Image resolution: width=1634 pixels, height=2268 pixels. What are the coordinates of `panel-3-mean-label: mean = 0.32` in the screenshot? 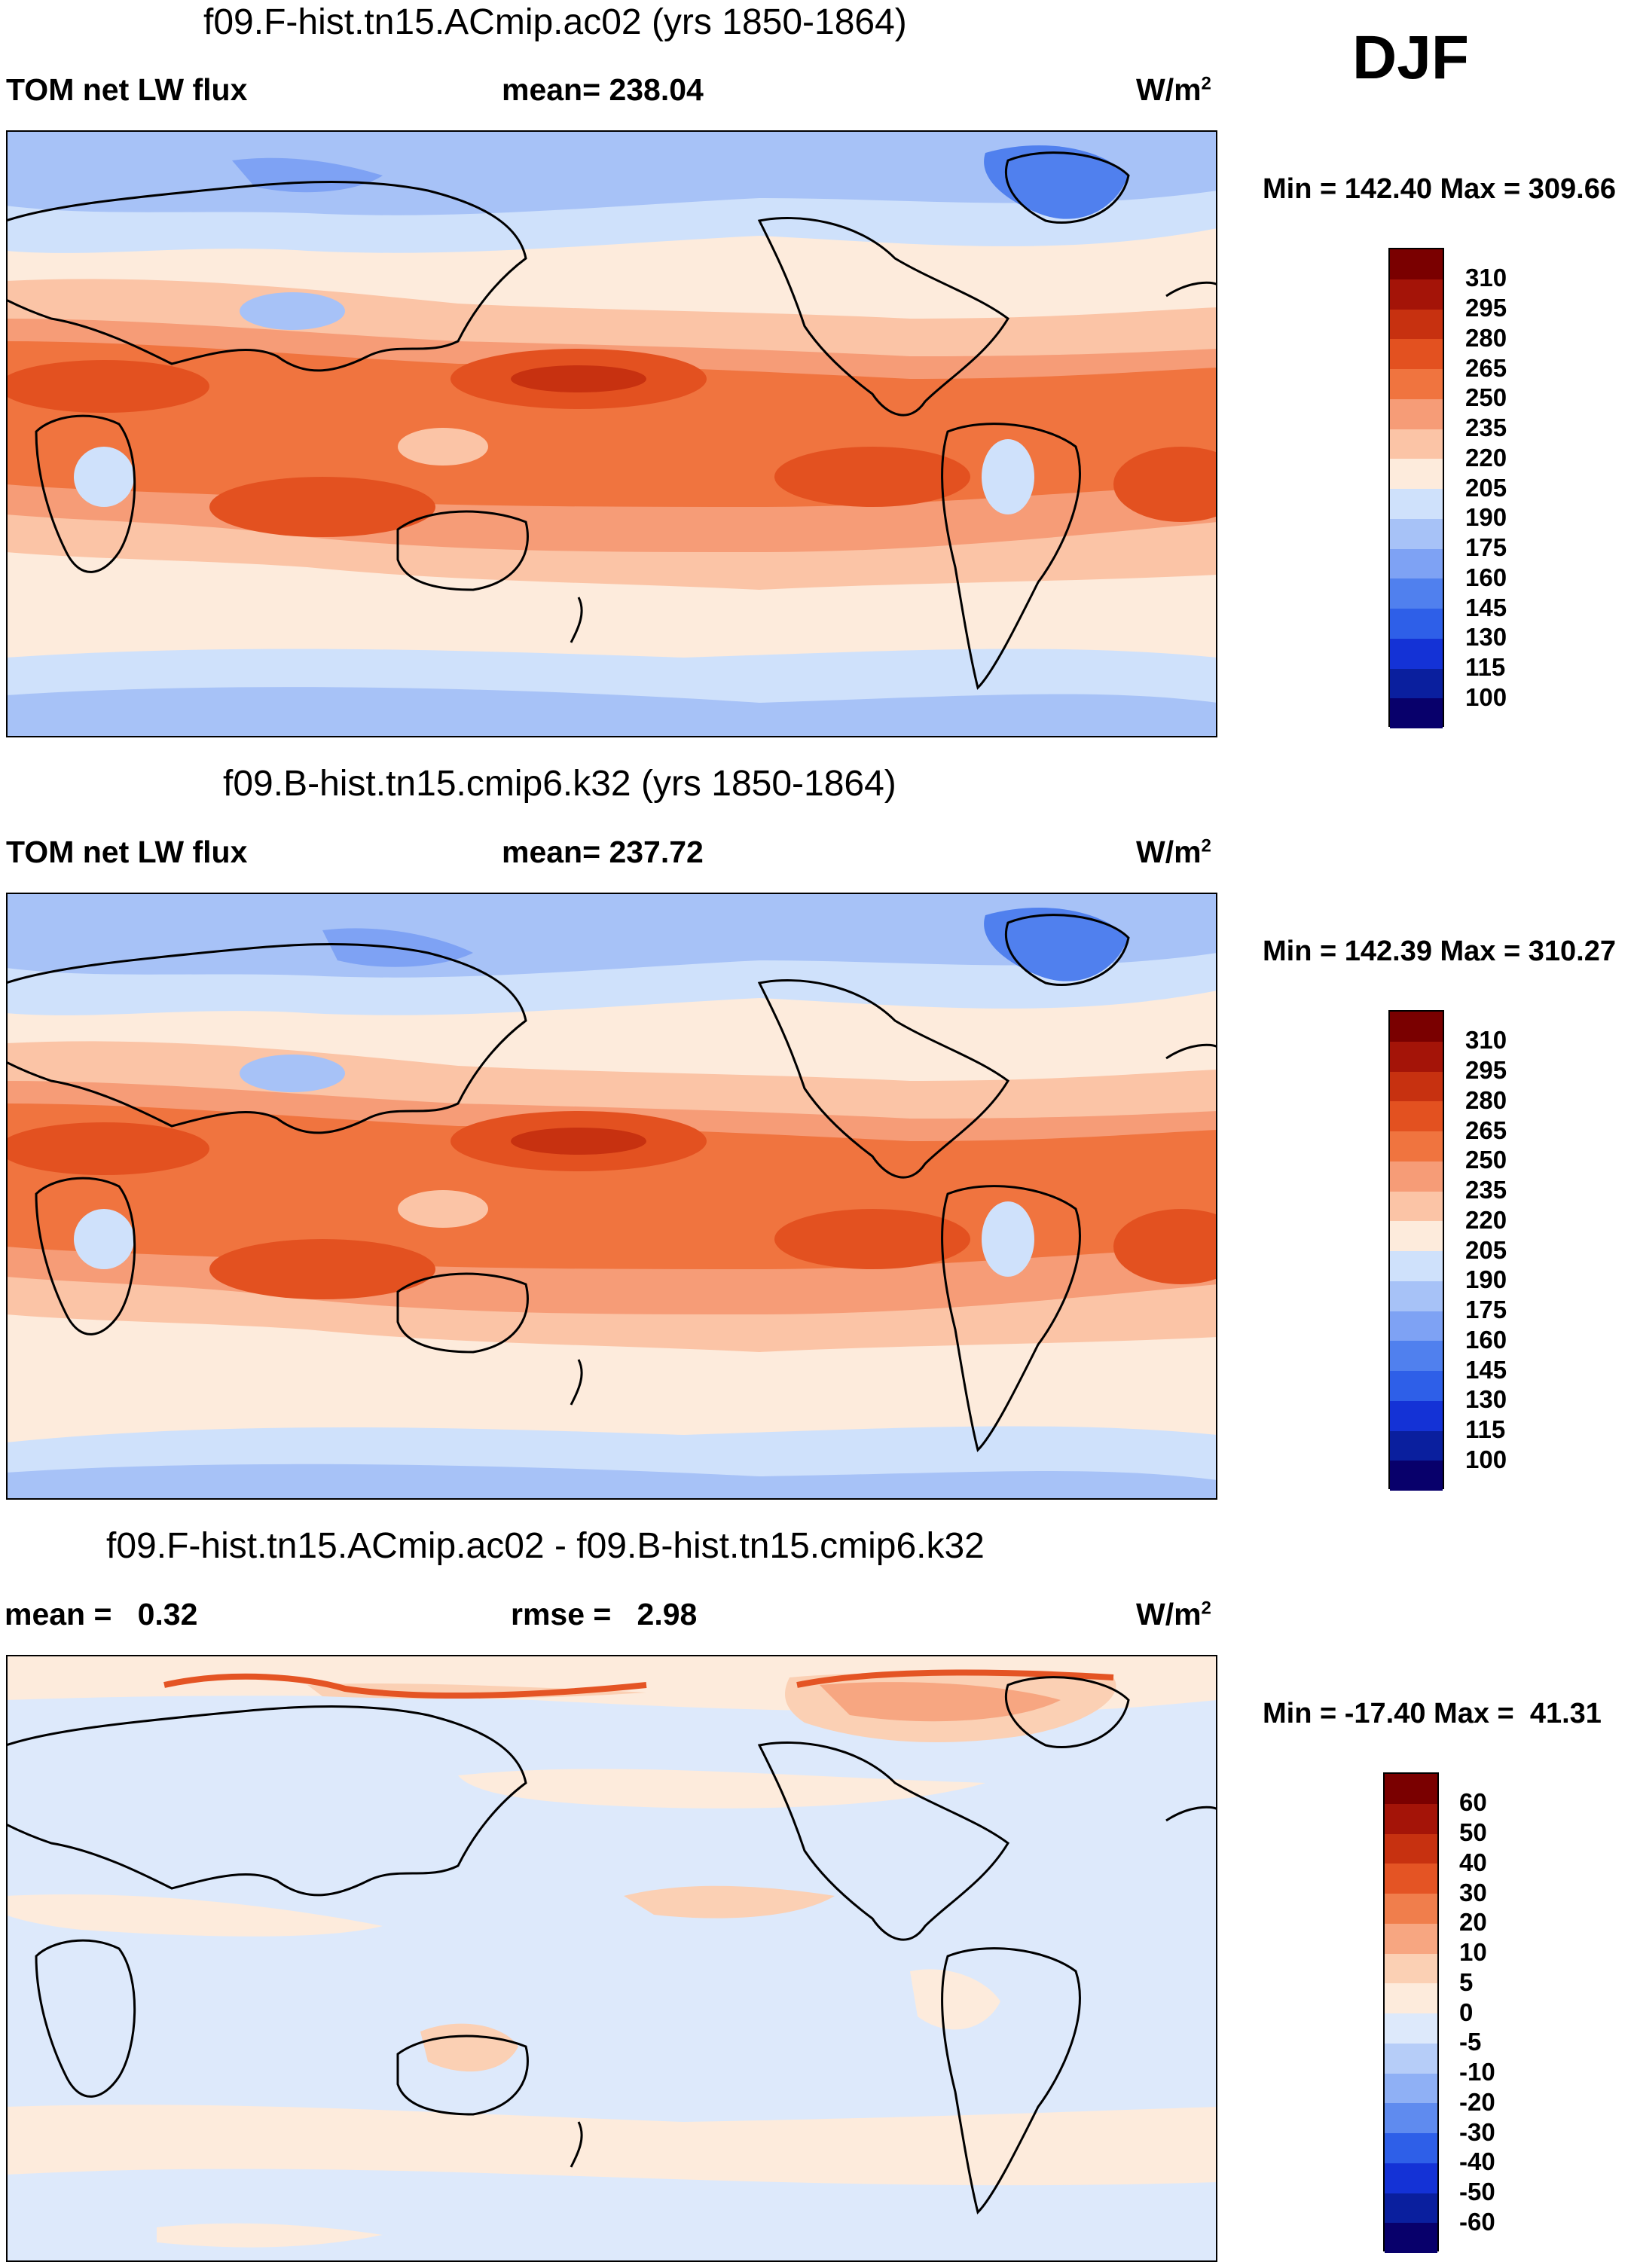 It's located at (101, 1615).